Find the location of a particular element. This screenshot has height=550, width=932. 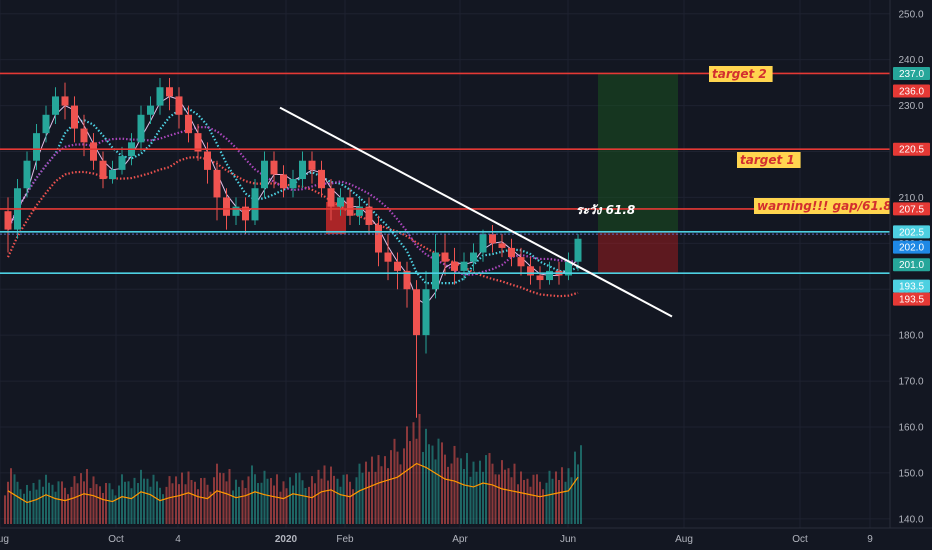

x-tick-label: Aug is located at coordinates (684, 539).